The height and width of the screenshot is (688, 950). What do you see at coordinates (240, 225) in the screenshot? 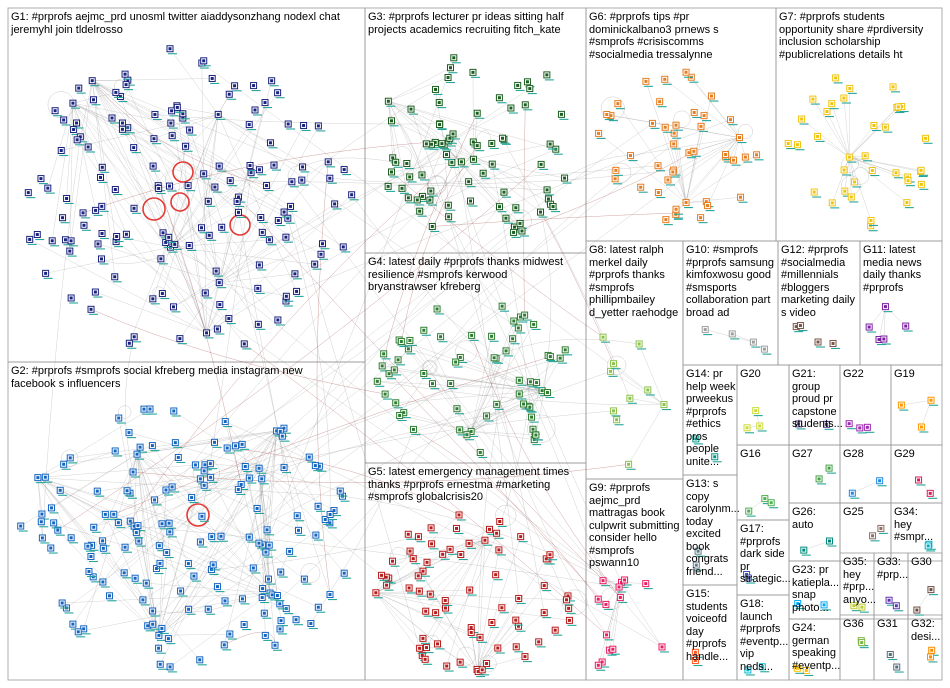
I see `hub-highlight-ring` at bounding box center [240, 225].